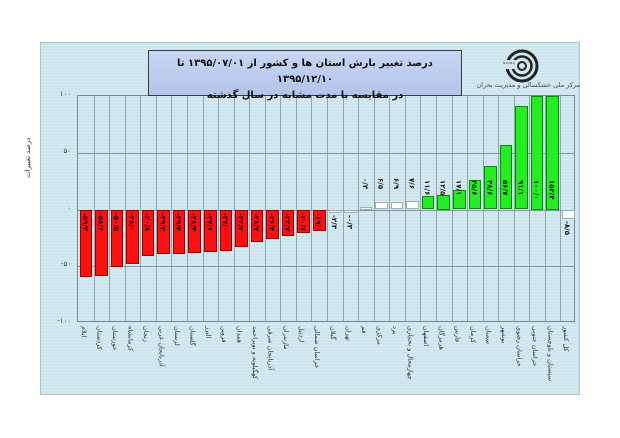 This screenshot has height=438, width=620. I want to click on bar-value-label: -۲۸/۷, so click(255, 221).